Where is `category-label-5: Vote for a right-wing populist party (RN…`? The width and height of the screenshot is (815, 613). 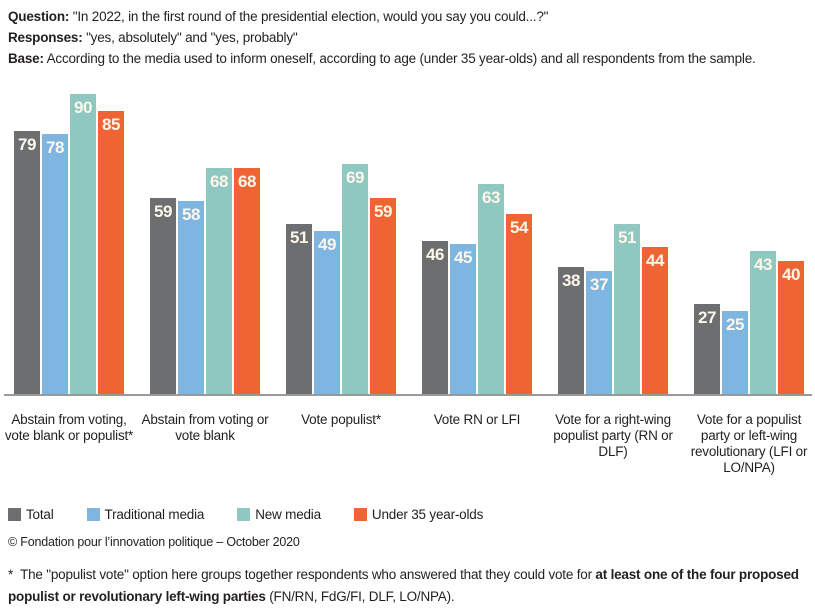
category-label-5: Vote for a right-wing populist party (RN… is located at coordinates (613, 435).